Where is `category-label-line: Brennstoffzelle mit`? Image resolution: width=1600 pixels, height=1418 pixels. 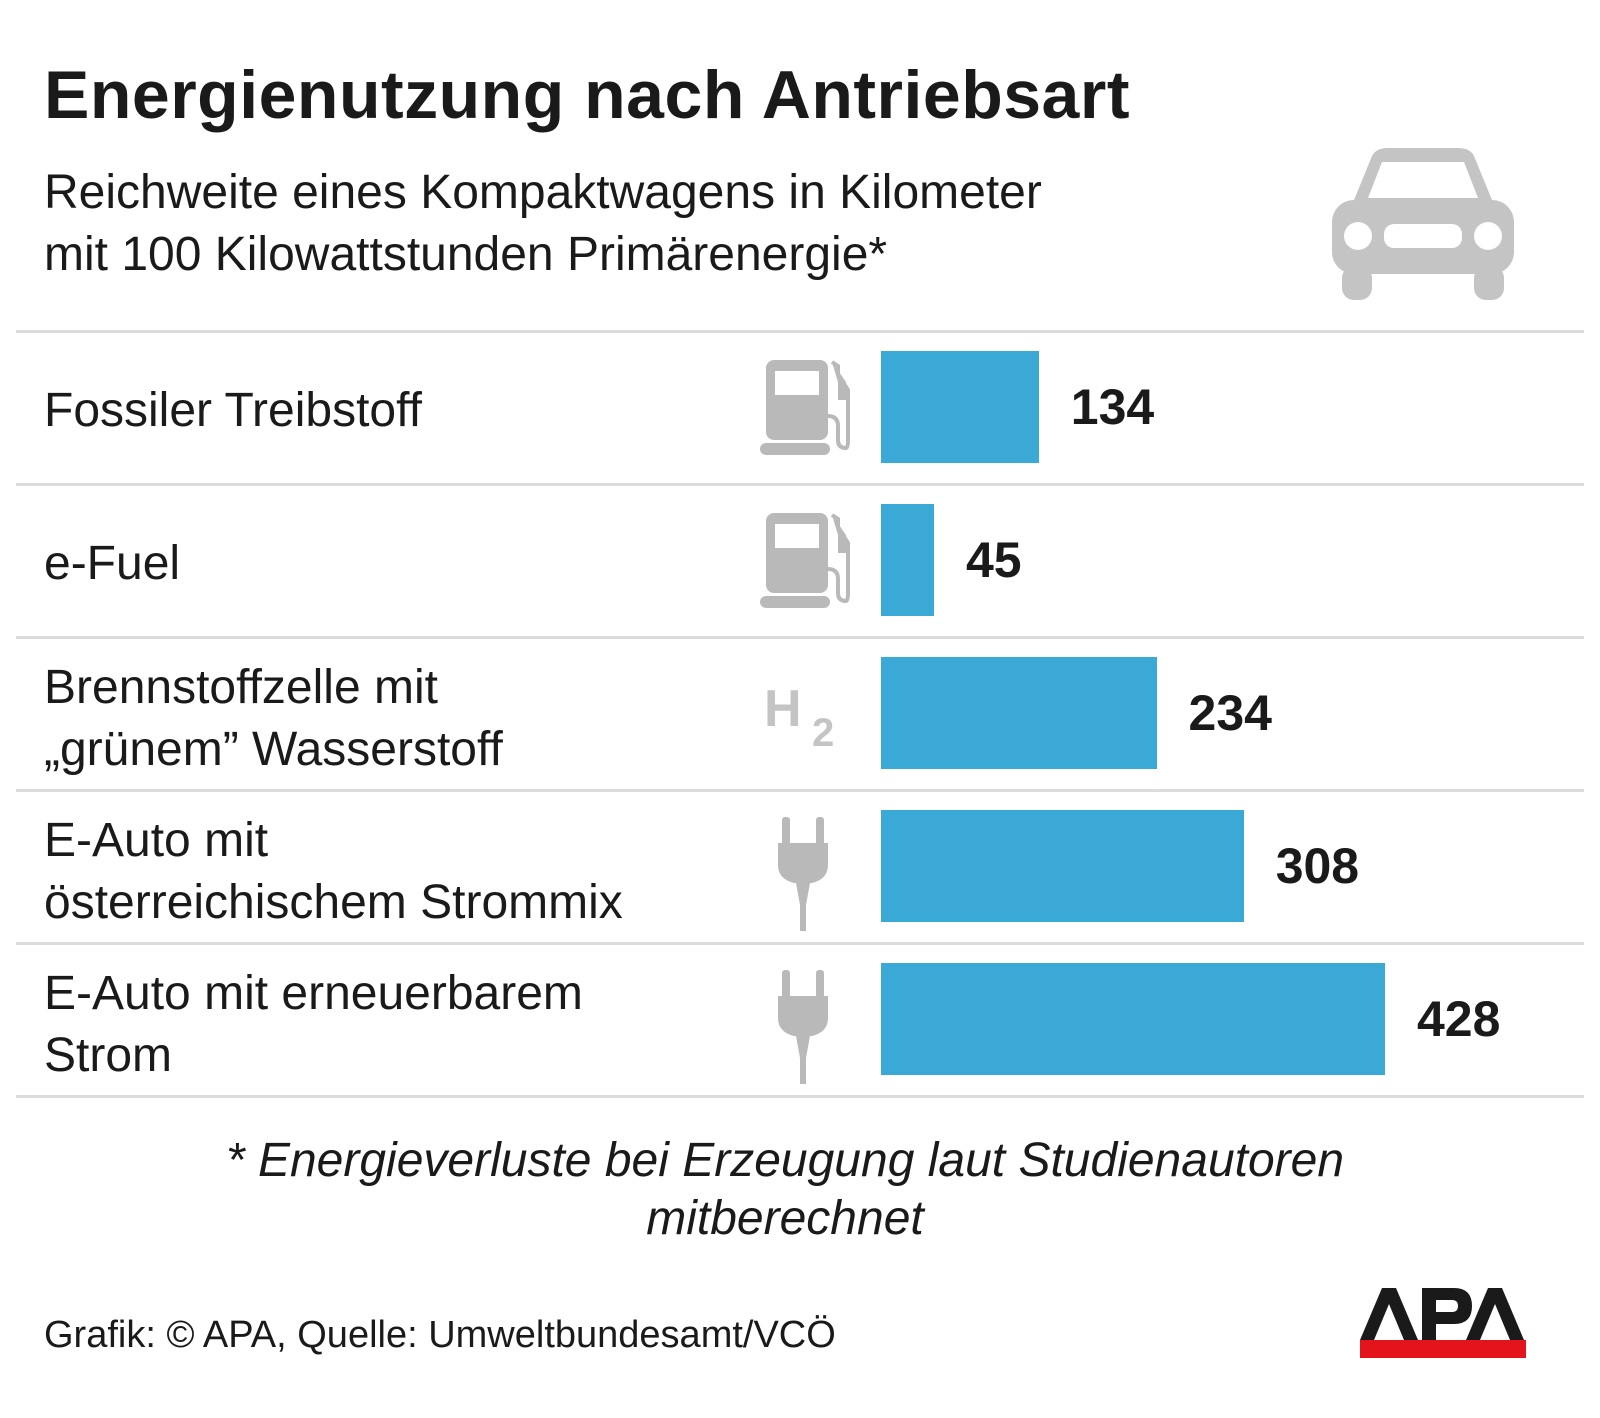 category-label-line: Brennstoffzelle mit is located at coordinates (241, 687).